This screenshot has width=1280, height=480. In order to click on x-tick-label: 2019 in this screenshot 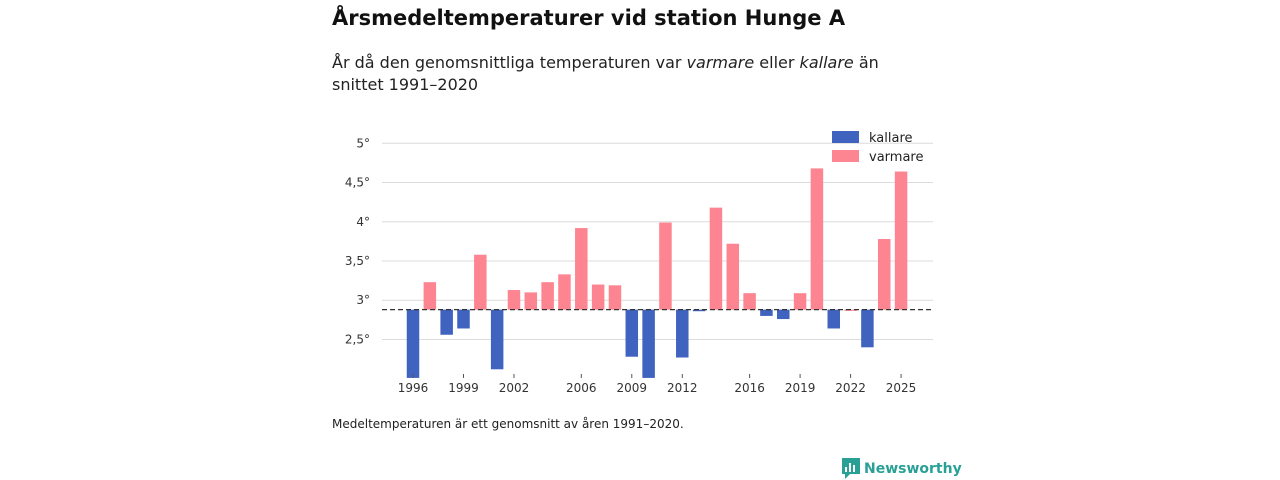, I will do `click(800, 388)`.